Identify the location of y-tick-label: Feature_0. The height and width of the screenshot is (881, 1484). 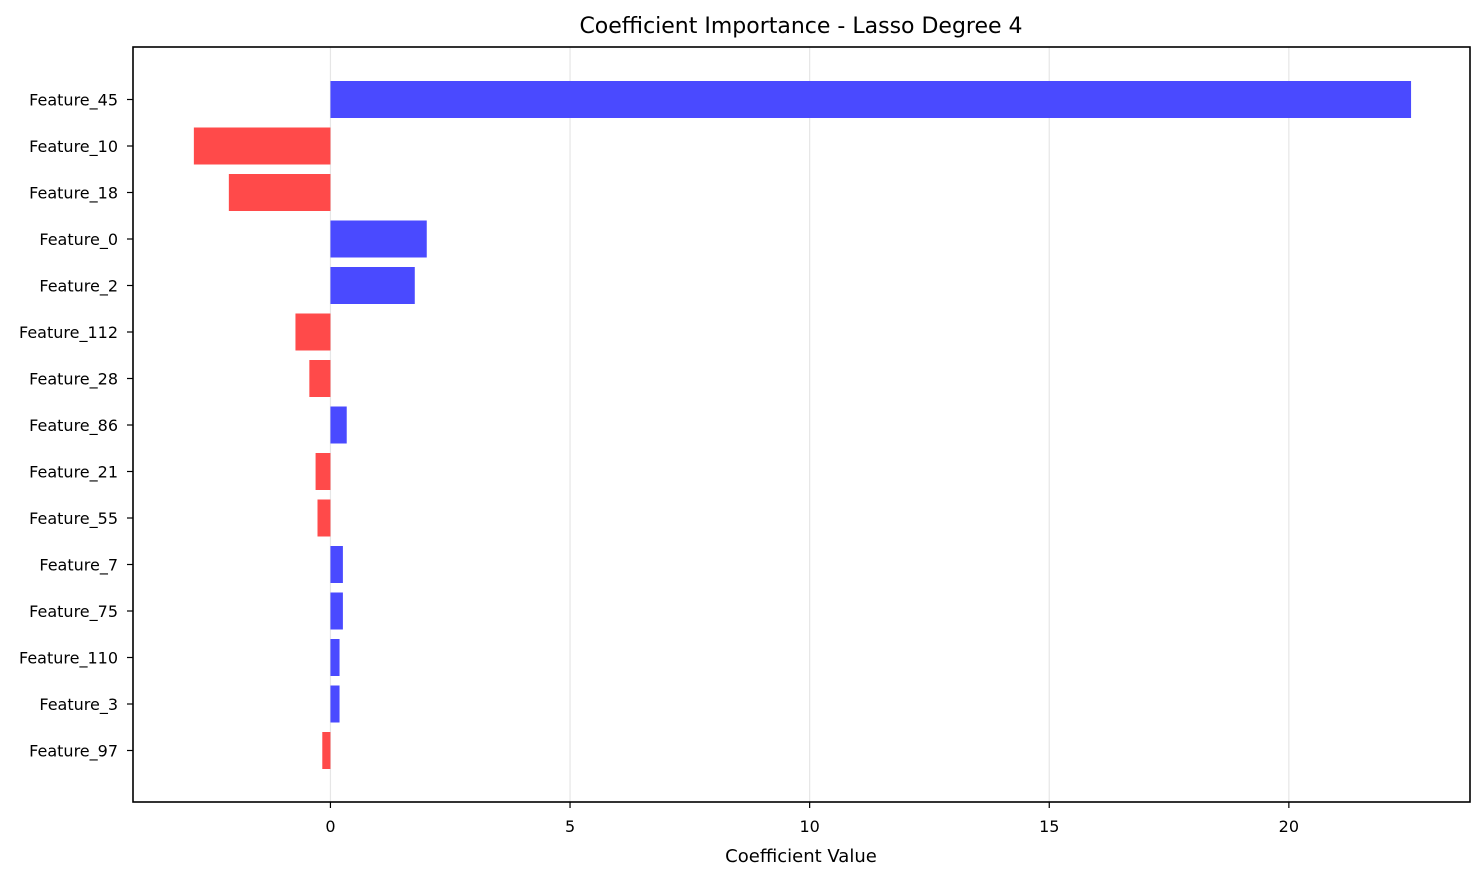
(78, 240).